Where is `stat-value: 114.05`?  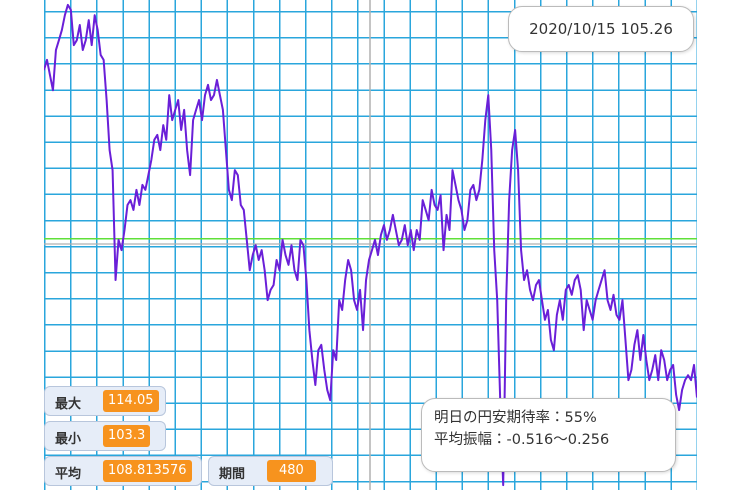
stat-value: 114.05 is located at coordinates (131, 401).